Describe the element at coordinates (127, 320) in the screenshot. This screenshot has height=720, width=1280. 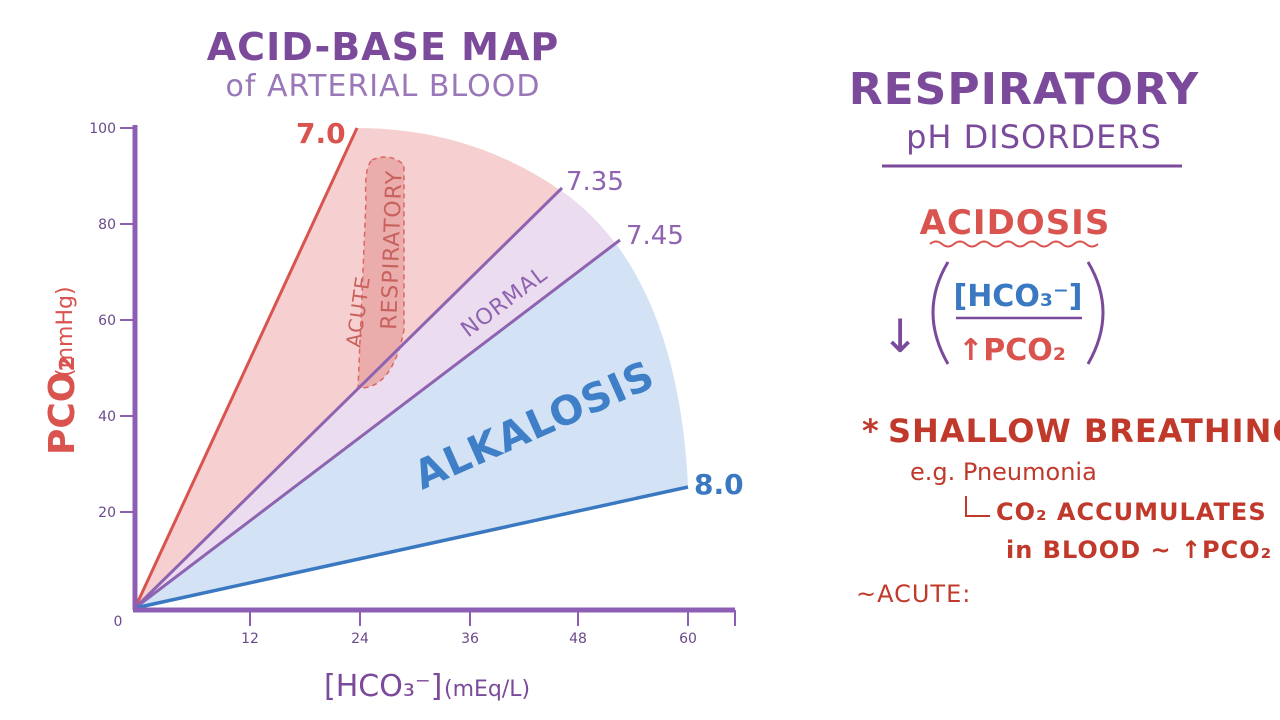
I see `y-ticks` at that location.